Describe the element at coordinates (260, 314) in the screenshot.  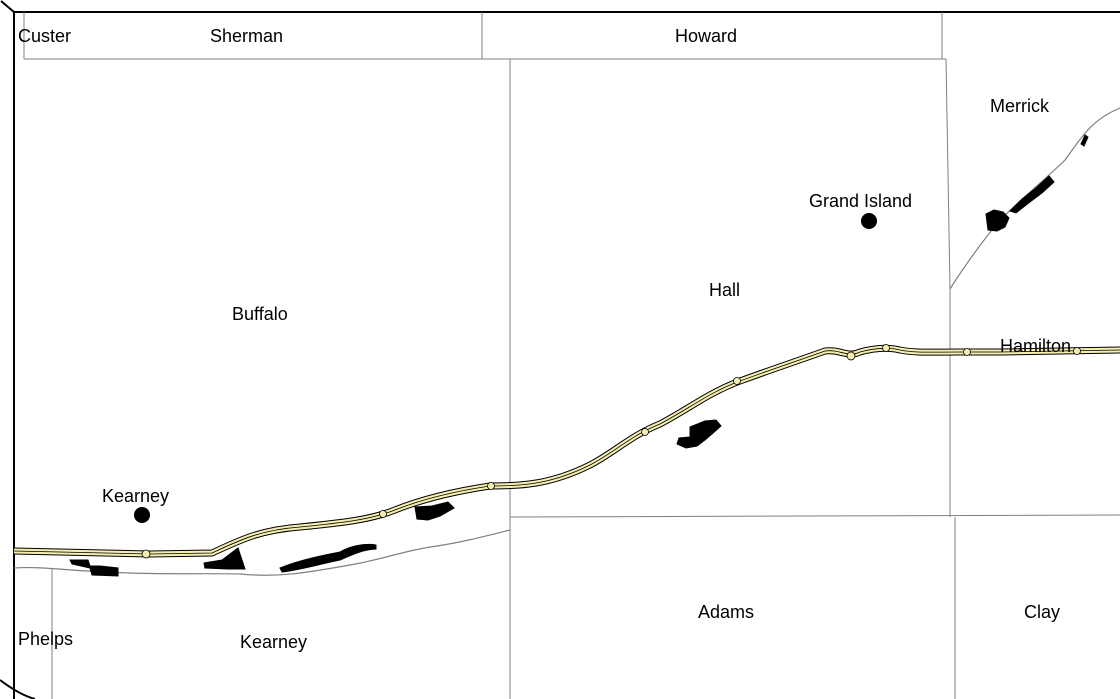
I see `county-label-buffalo: Buffalo` at that location.